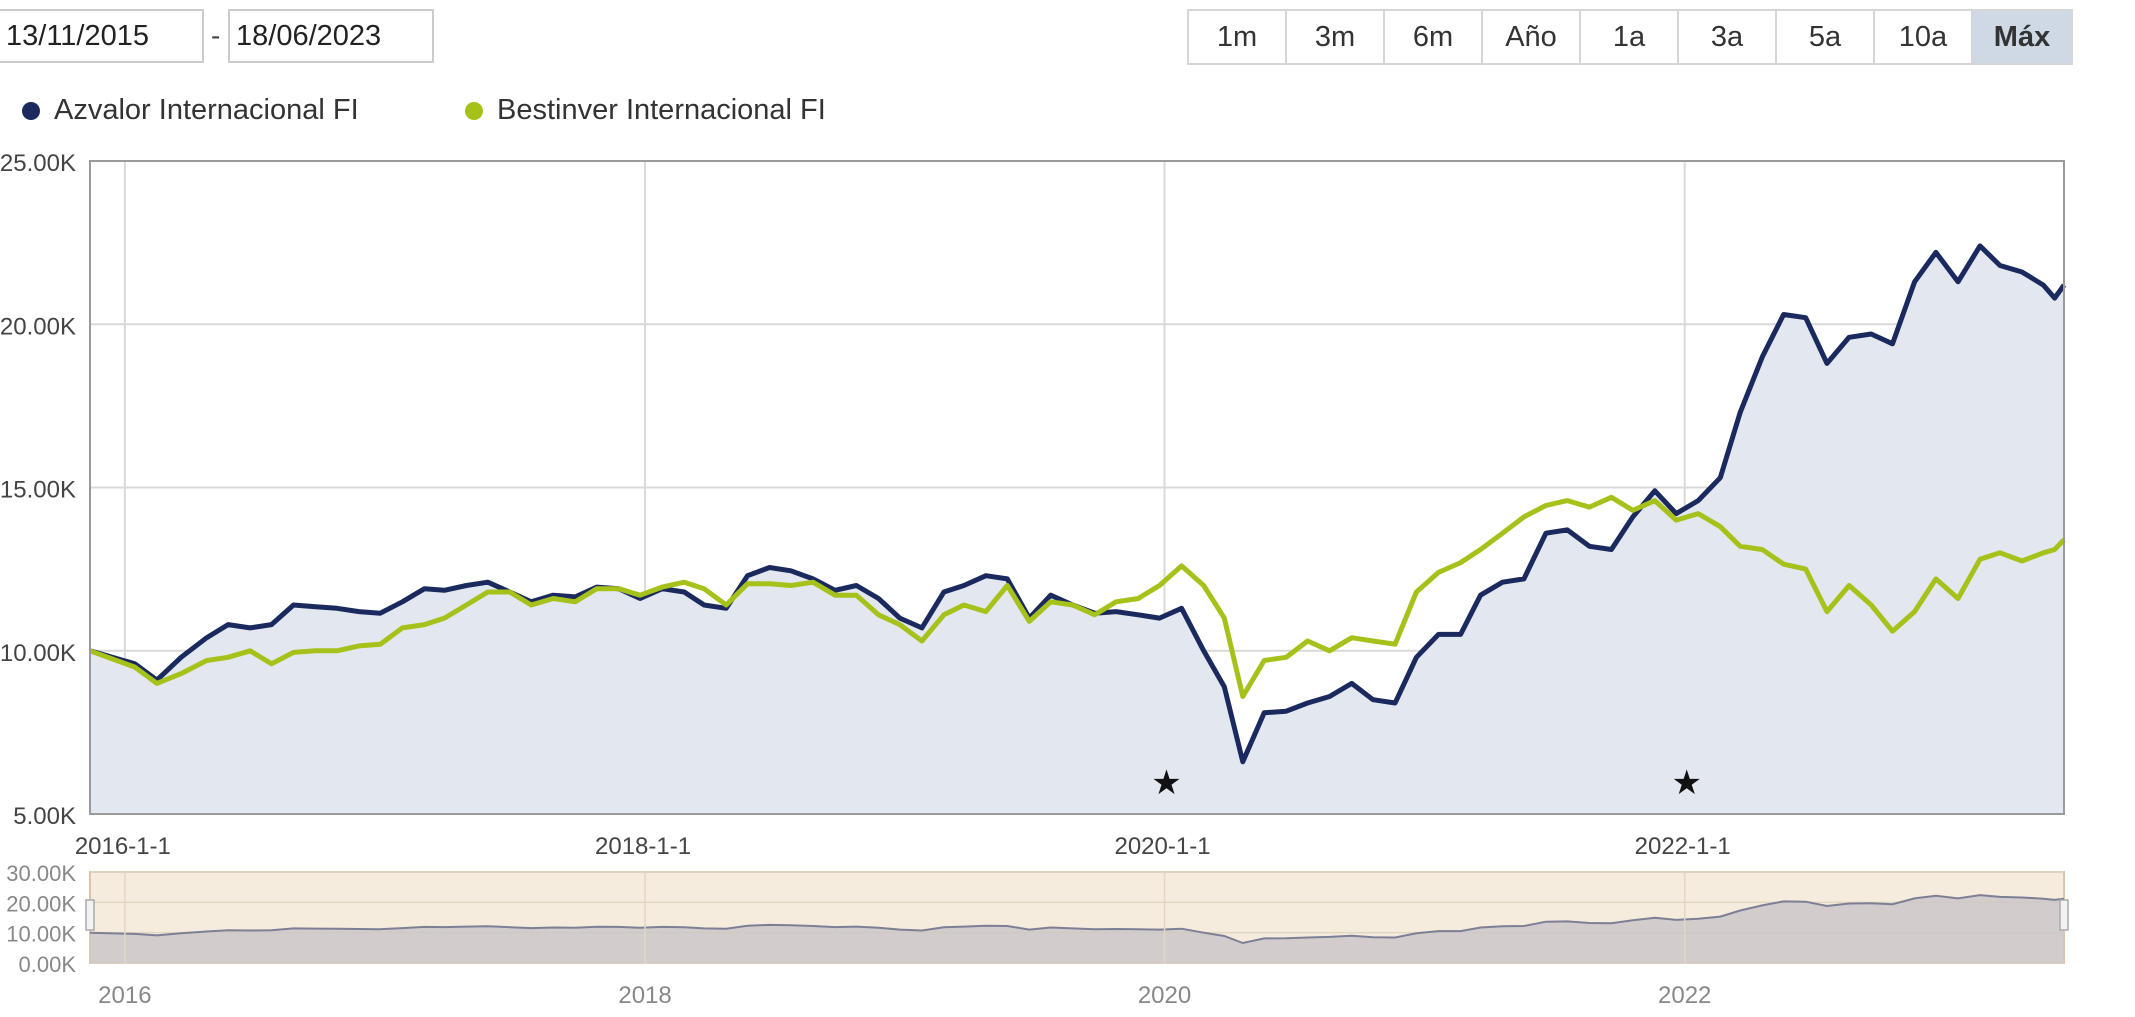  I want to click on navigator-y-tick-label: 20.00K, so click(41, 903).